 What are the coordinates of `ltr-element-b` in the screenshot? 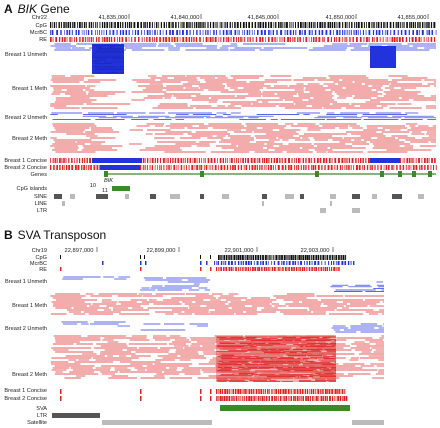 It's located at (76, 415).